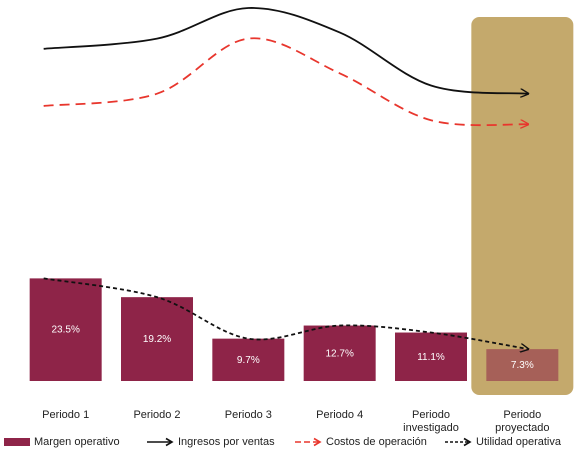  I want to click on legend-label: Margen operativo, so click(77, 442).